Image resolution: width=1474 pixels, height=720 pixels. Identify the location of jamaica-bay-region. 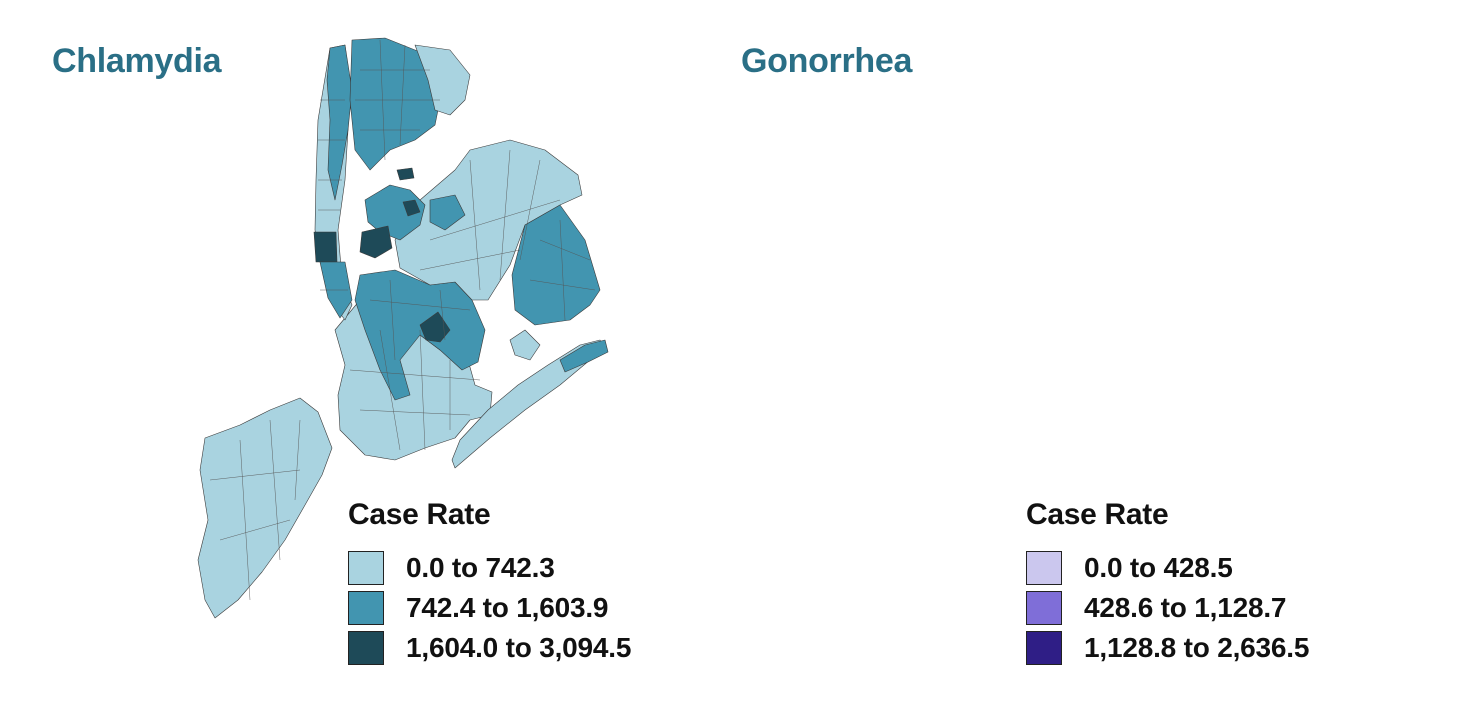
(525, 345).